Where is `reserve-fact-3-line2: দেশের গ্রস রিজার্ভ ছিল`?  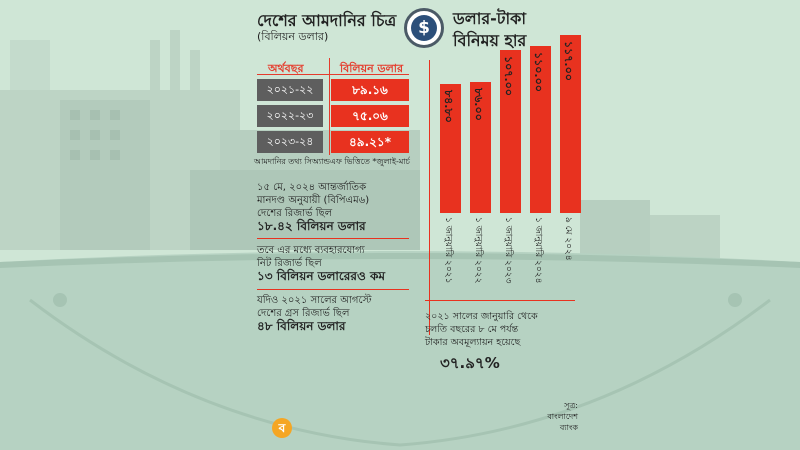 reserve-fact-3-line2: দেশের গ্রস রিজার্ভ ছিল is located at coordinates (303, 313).